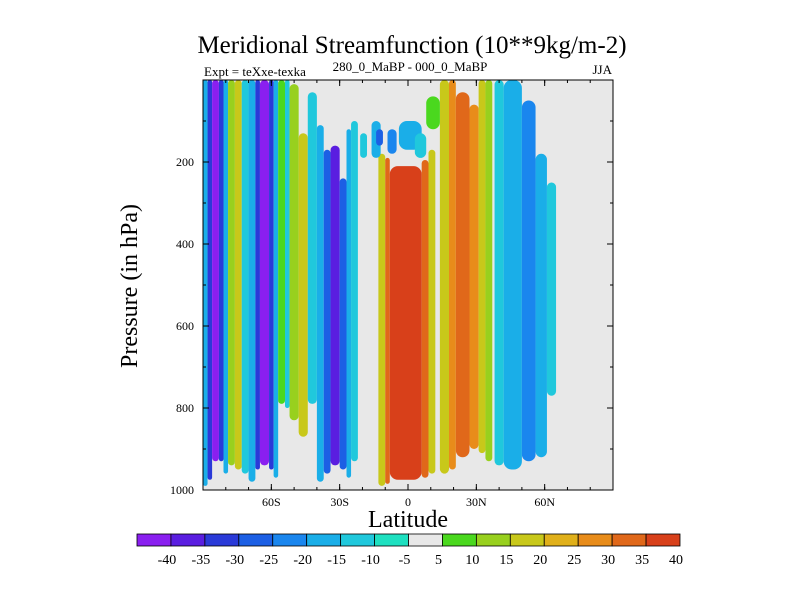 The height and width of the screenshot is (600, 800). Describe the element at coordinates (410, 66) in the screenshot. I see `center-string: 280_0_MaBP - 000_0_MaBP` at that location.